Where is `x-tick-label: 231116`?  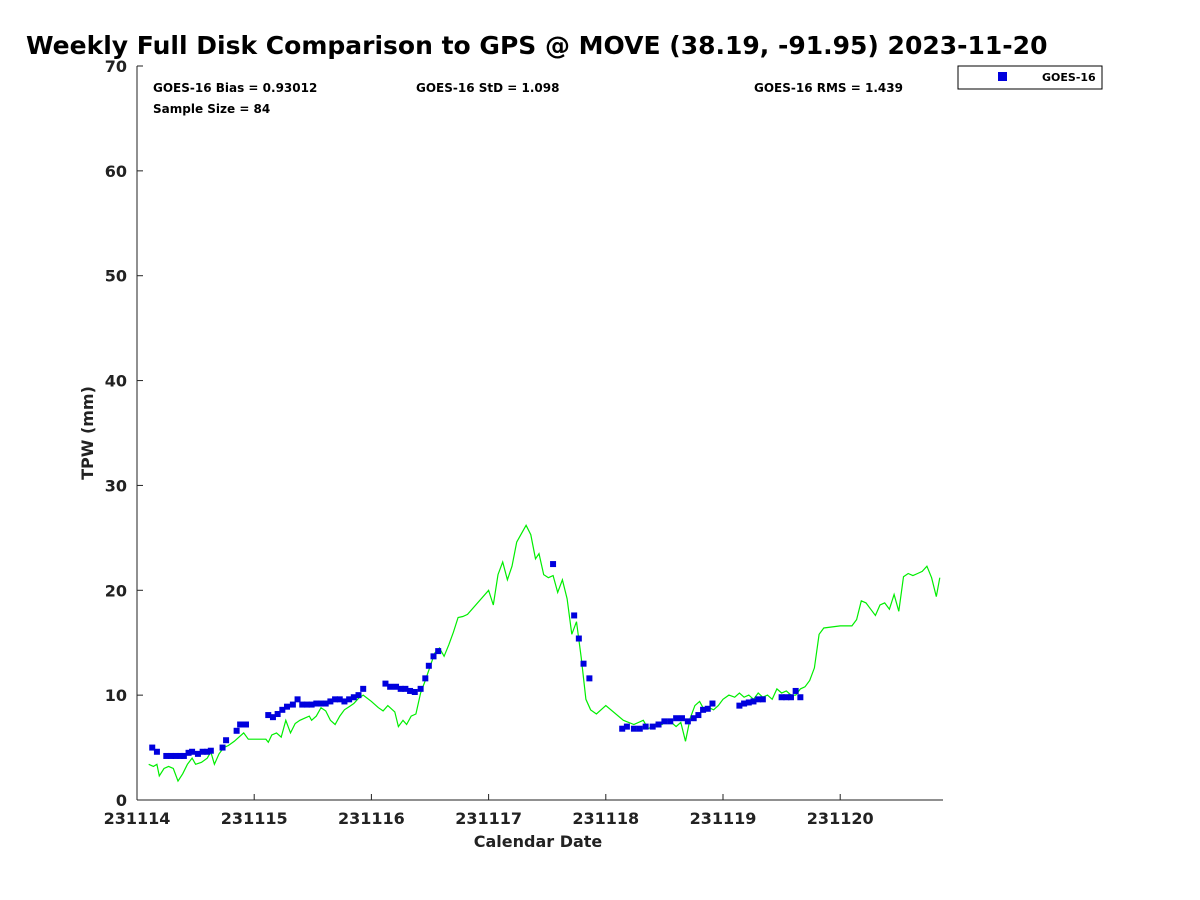 x-tick-label: 231116 is located at coordinates (371, 818).